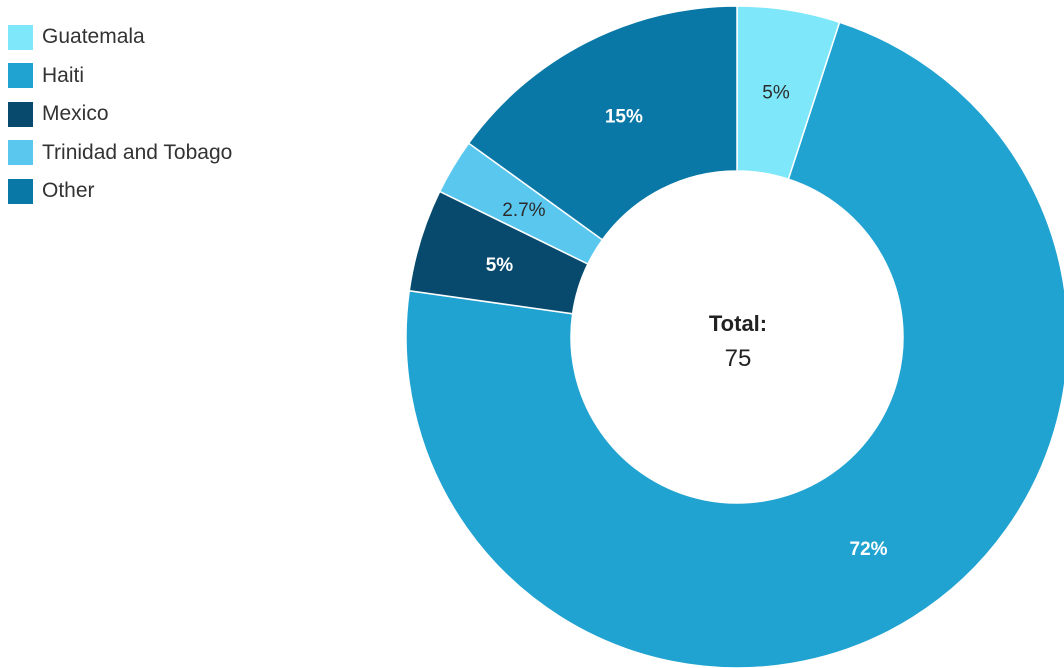 This screenshot has height=668, width=1064. What do you see at coordinates (93, 37) in the screenshot?
I see `legend-label-guatemala: Guatemala` at bounding box center [93, 37].